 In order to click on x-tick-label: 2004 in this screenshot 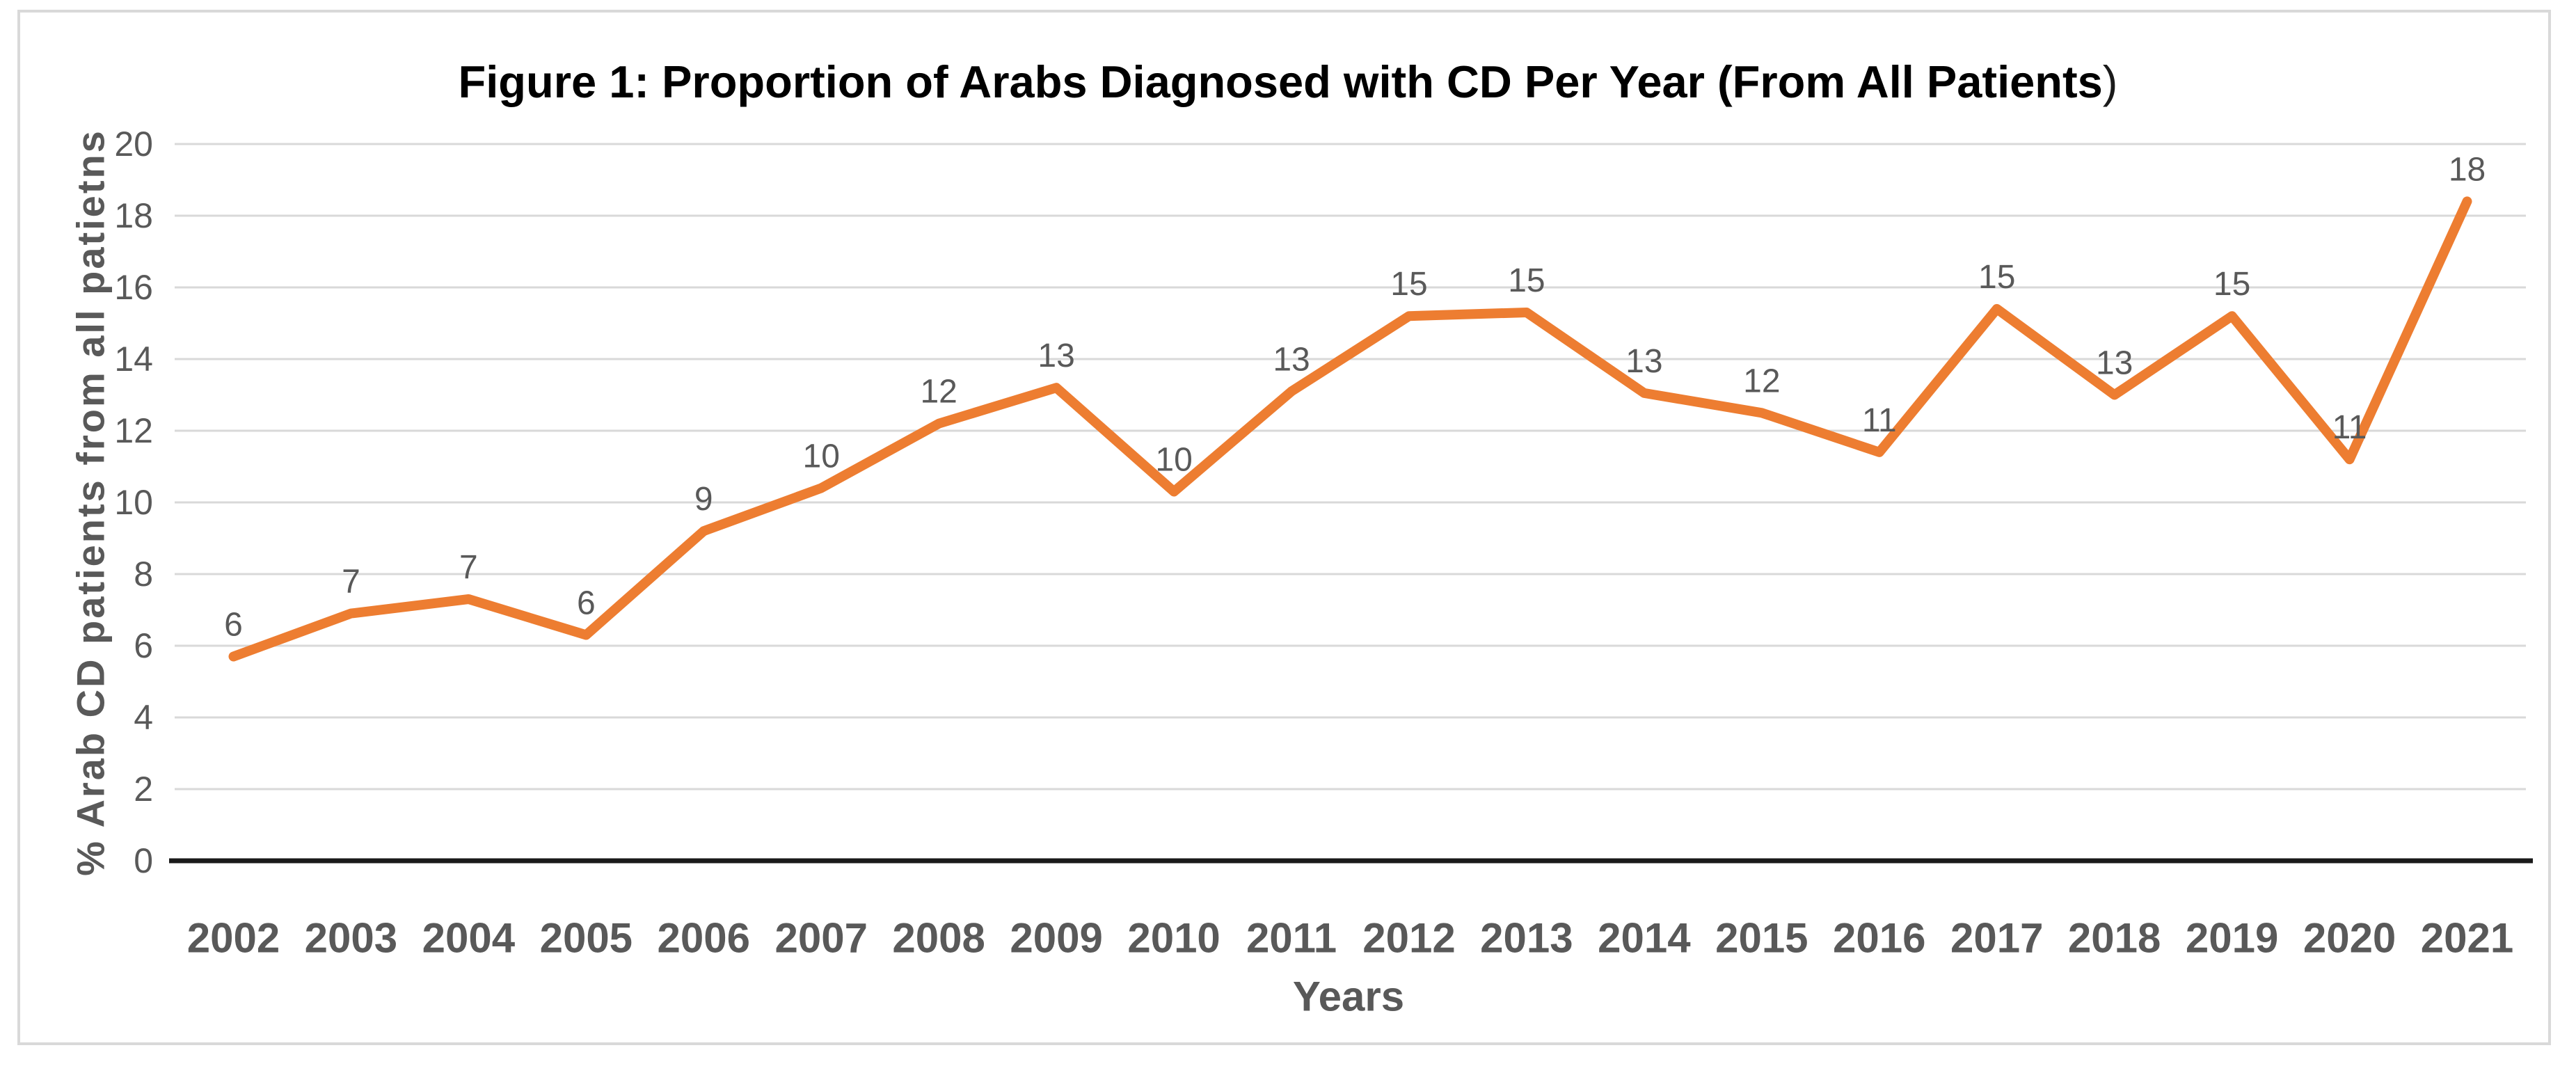, I will do `click(469, 938)`.